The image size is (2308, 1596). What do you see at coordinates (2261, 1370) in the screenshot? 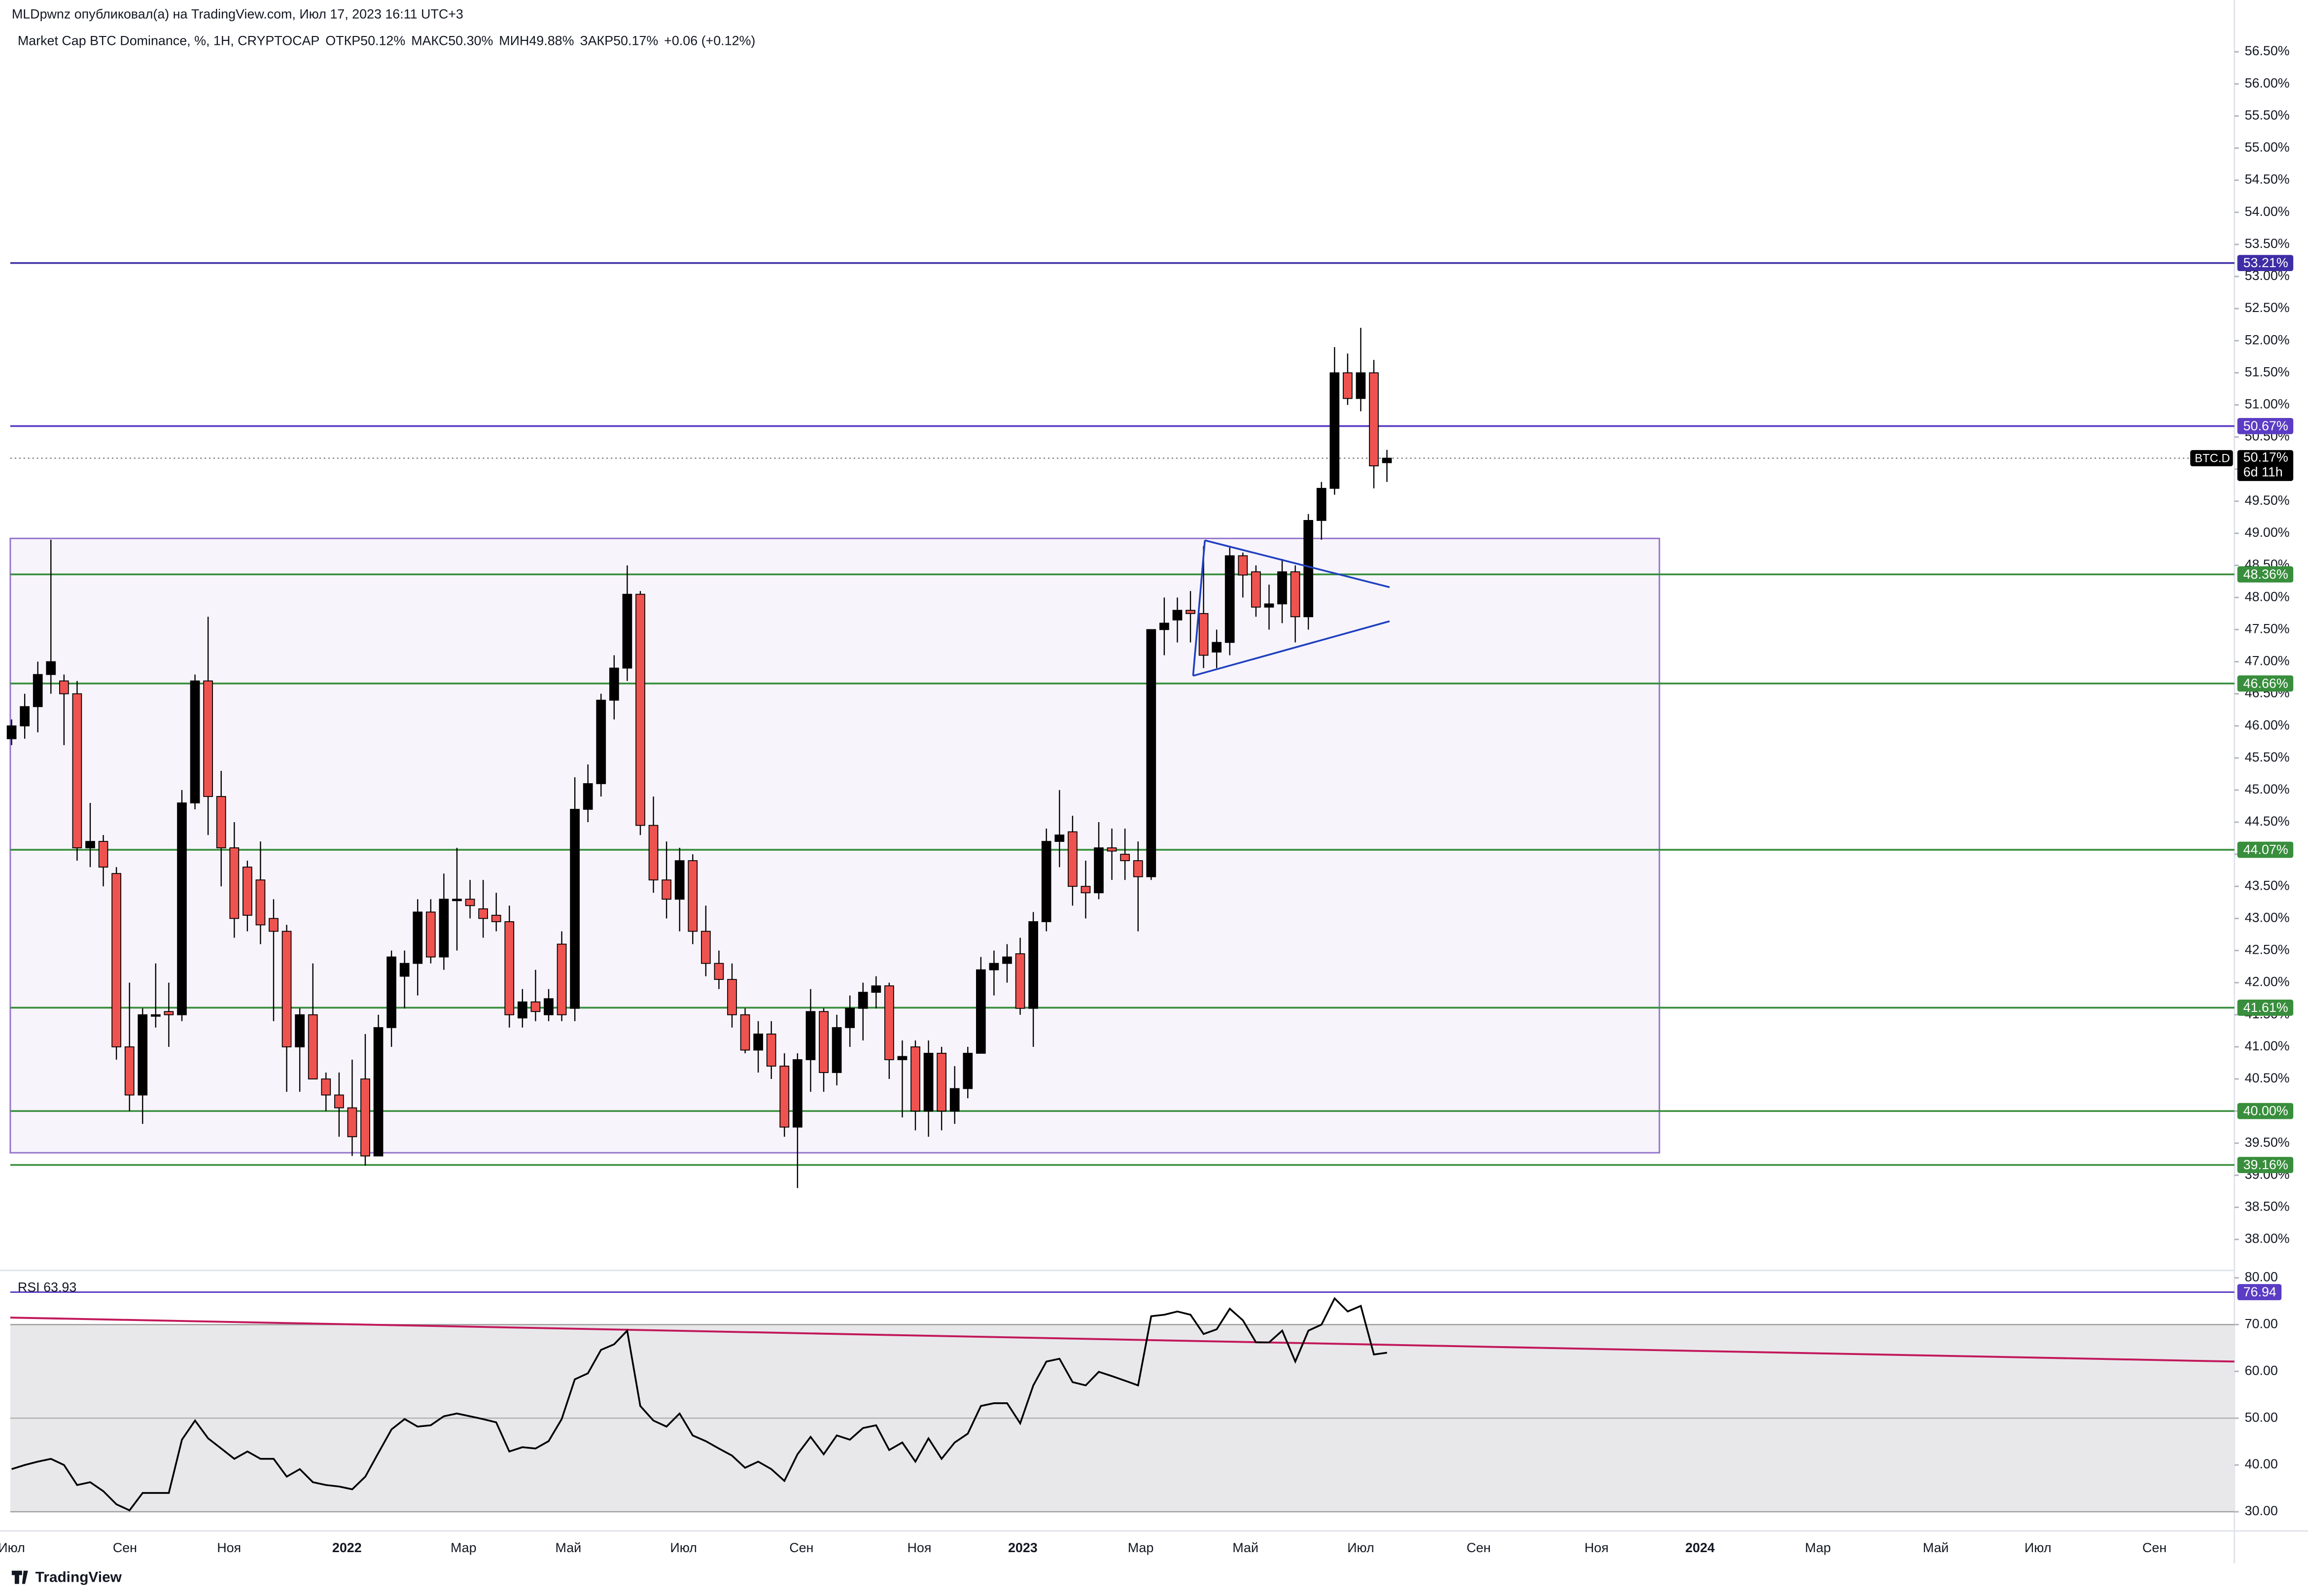
I see `rsi-y-tick-label: 60.00` at bounding box center [2261, 1370].